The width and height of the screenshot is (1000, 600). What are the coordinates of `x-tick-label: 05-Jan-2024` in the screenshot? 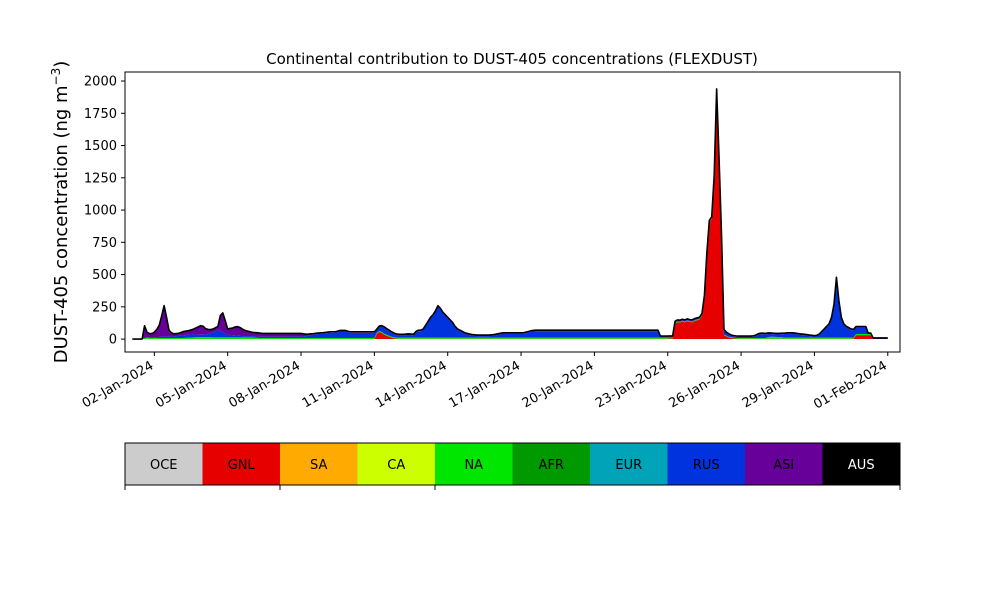 It's located at (191, 384).